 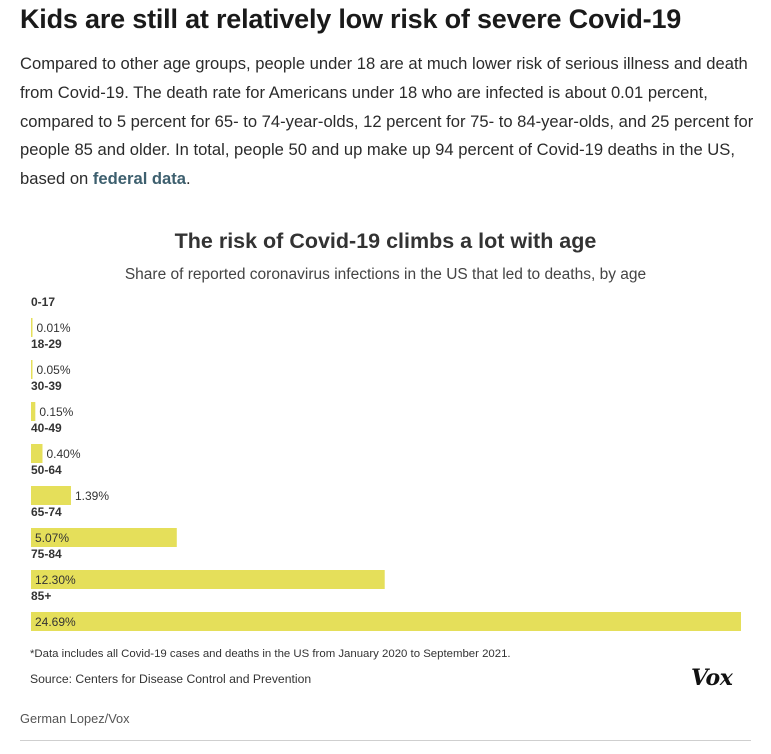 I want to click on intro-end: ., so click(x=188, y=179).